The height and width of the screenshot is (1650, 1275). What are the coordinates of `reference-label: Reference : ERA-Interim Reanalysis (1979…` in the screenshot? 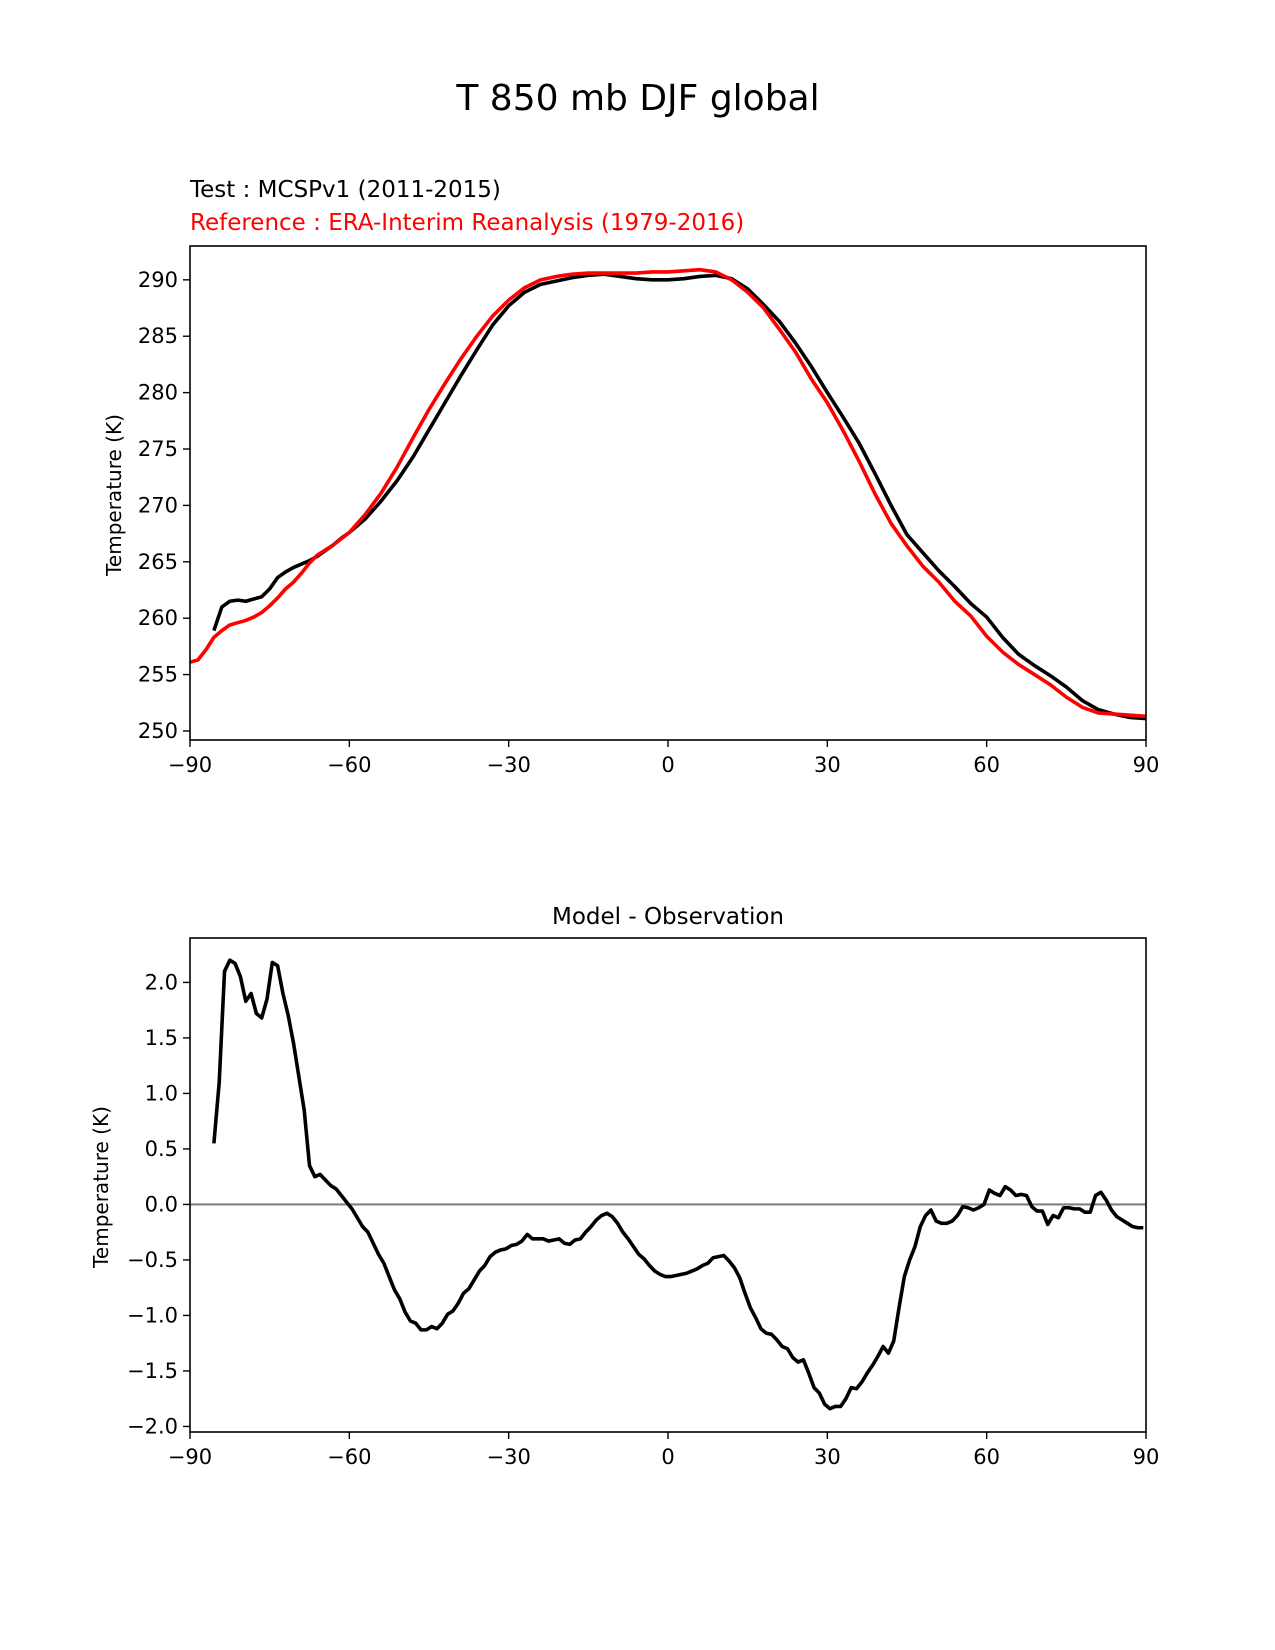 It's located at (467, 223).